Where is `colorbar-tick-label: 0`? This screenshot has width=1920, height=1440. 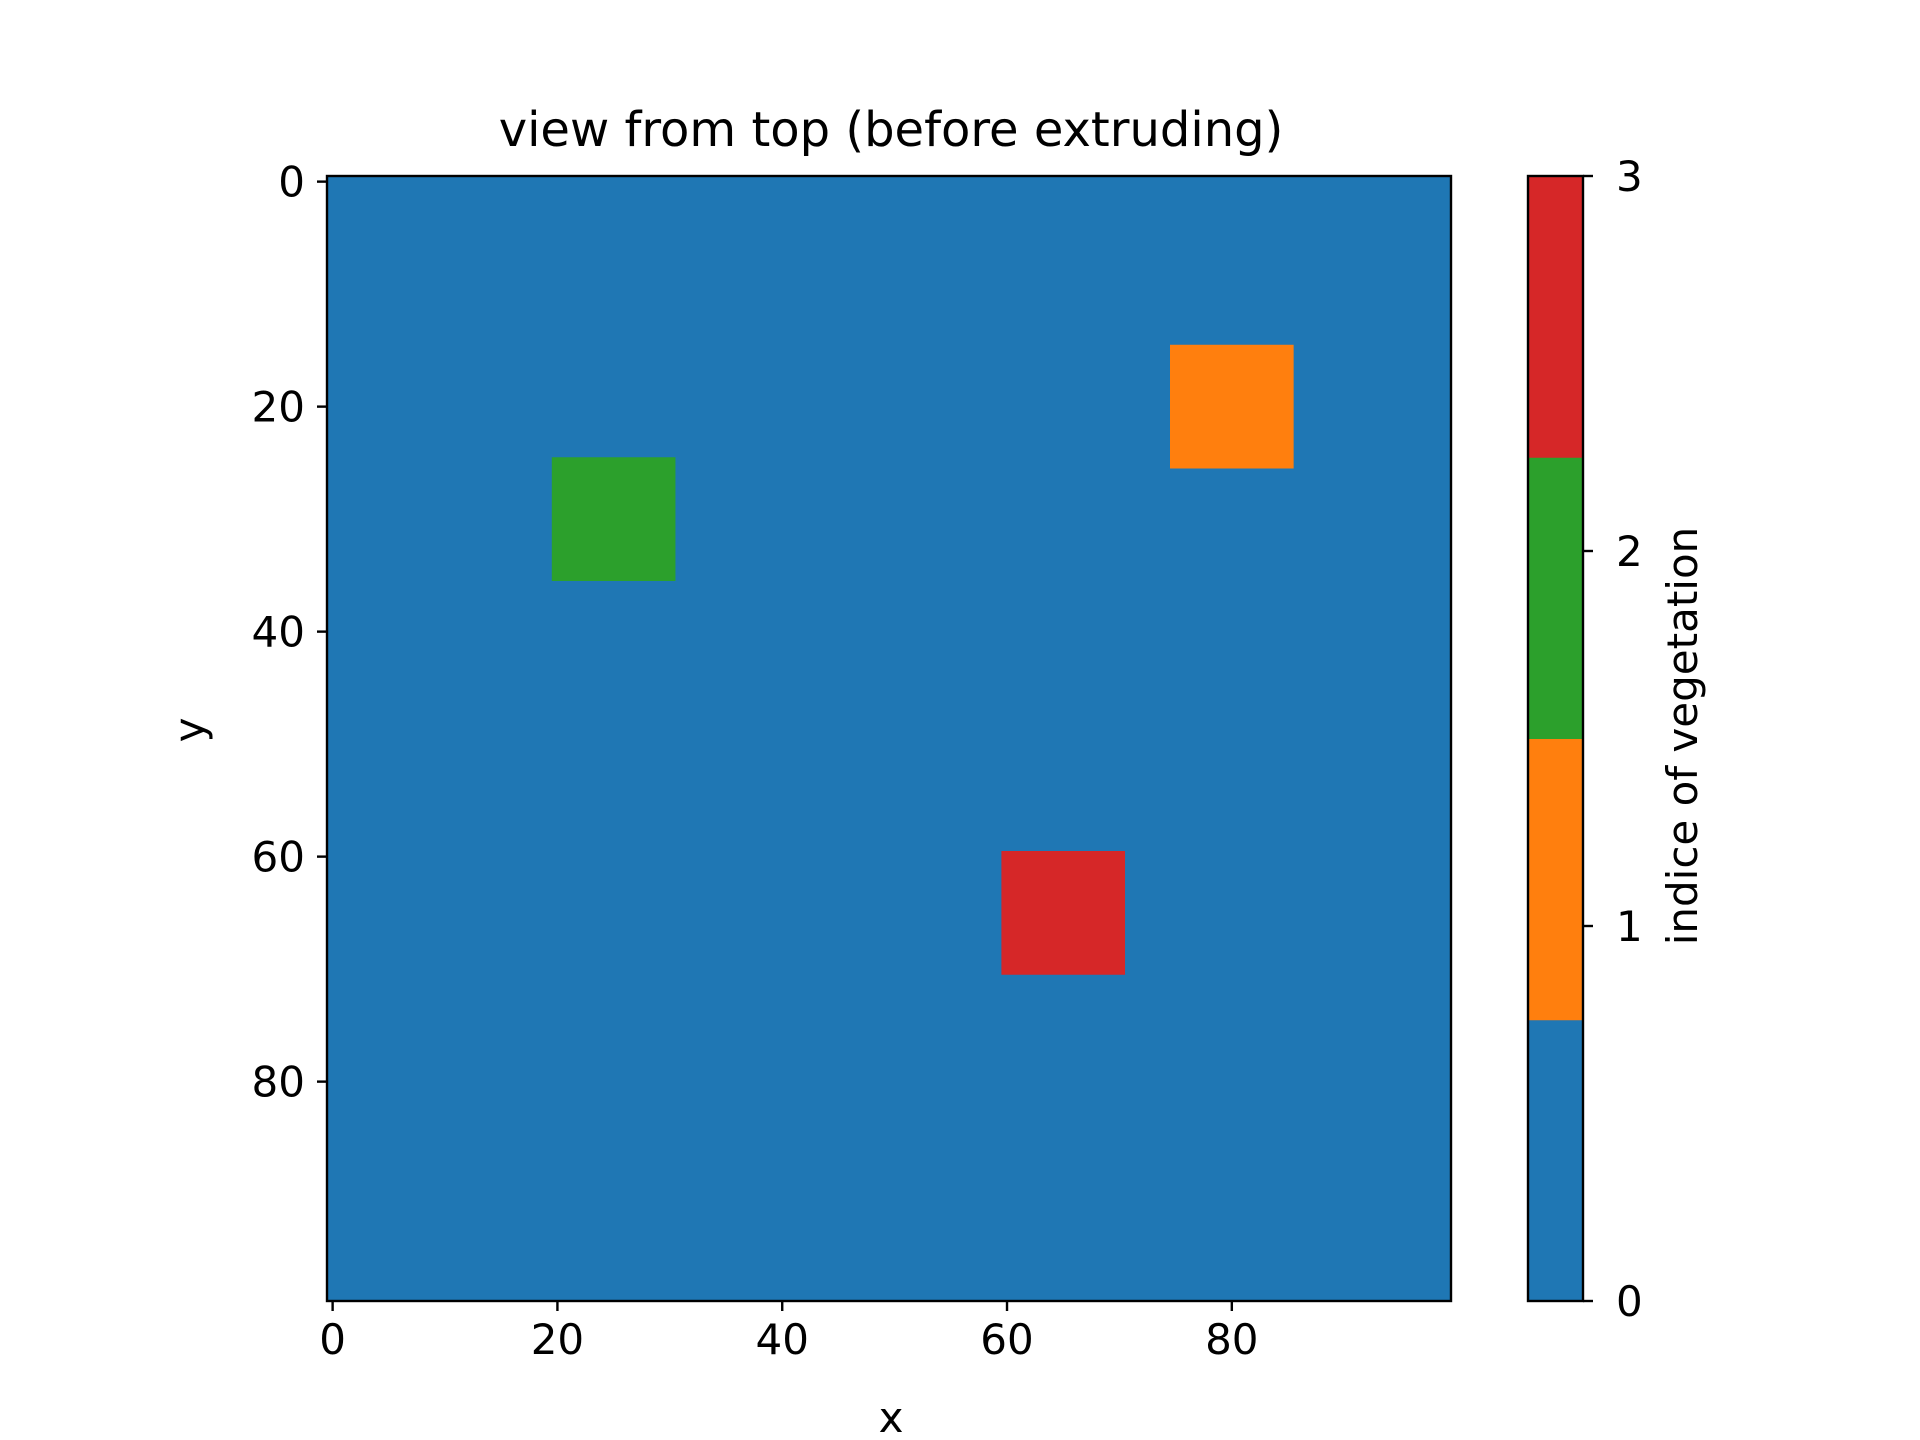
colorbar-tick-label: 0 is located at coordinates (1629, 1301).